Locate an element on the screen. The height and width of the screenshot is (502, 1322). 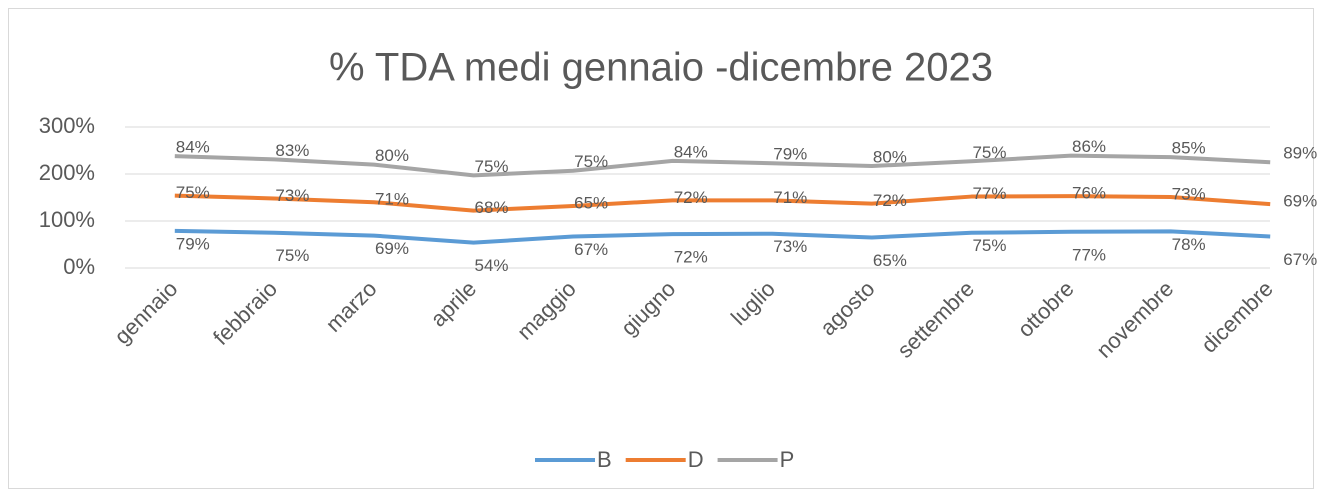
data-label: 76% is located at coordinates (1089, 193).